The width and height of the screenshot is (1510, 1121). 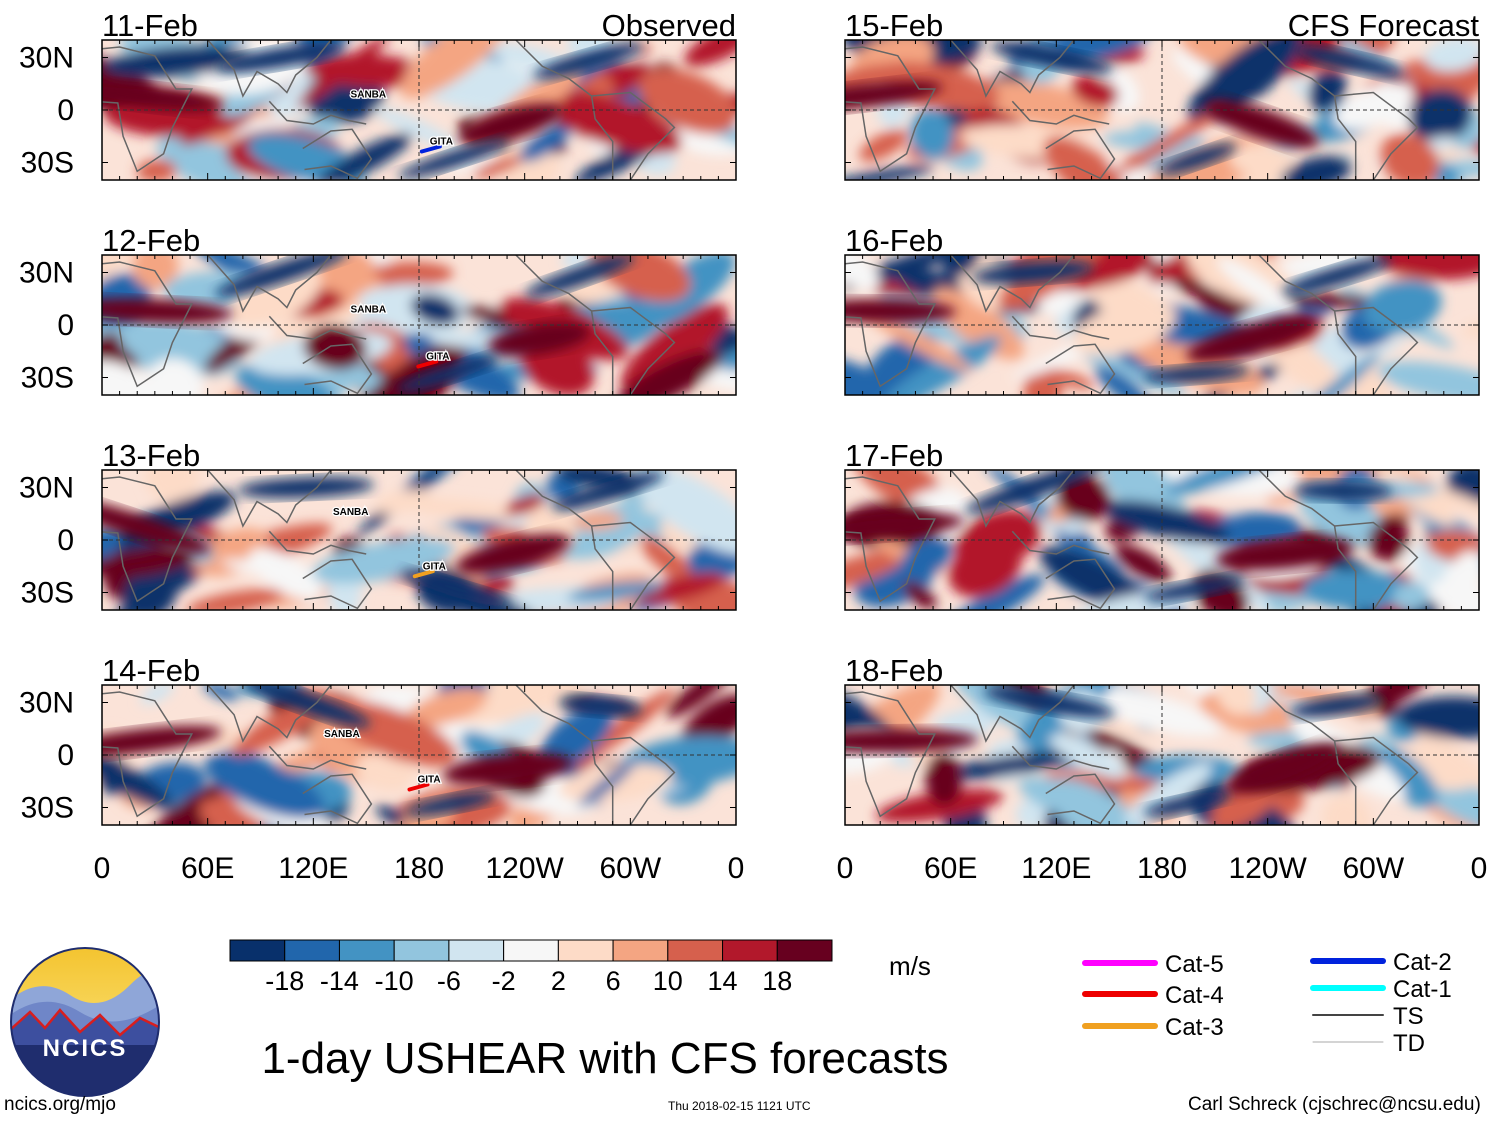 I want to click on x-tick-label: 0, so click(x=102, y=868).